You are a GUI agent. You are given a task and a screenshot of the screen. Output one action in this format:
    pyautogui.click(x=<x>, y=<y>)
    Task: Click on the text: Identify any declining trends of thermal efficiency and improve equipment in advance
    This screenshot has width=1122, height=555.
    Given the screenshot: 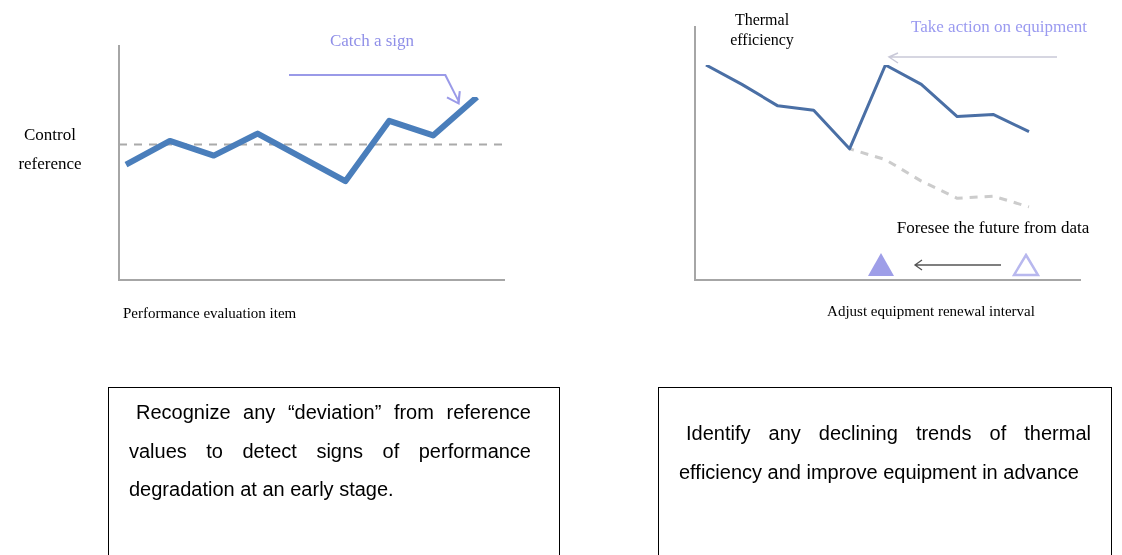 What is the action you would take?
    pyautogui.click(x=885, y=471)
    